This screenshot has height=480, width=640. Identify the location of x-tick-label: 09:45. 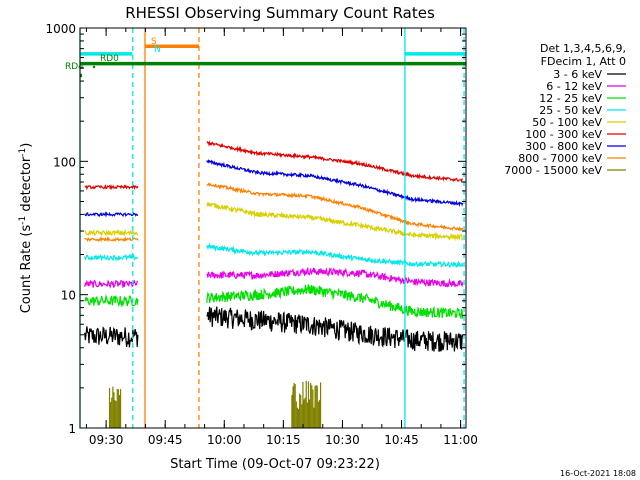
(165, 440).